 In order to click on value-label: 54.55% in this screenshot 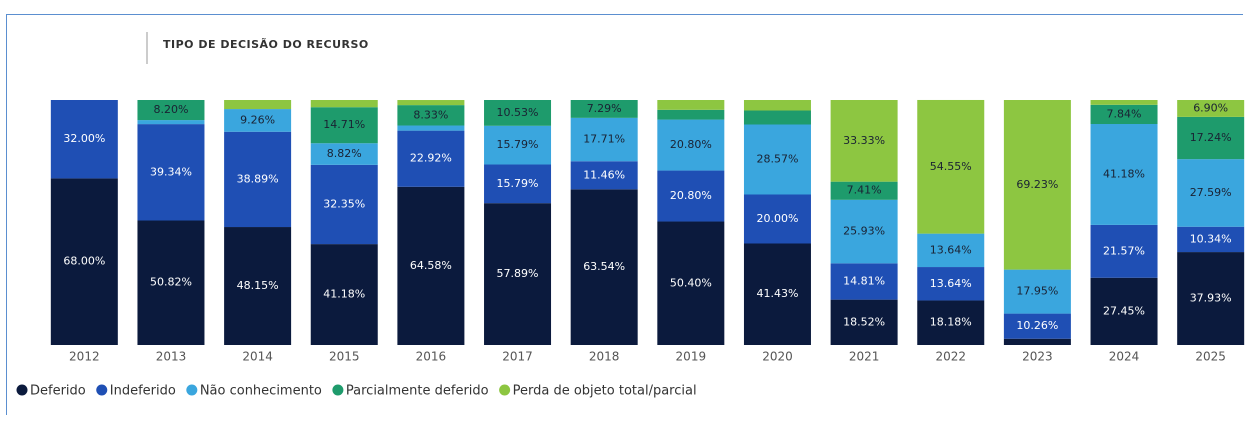, I will do `click(951, 166)`.